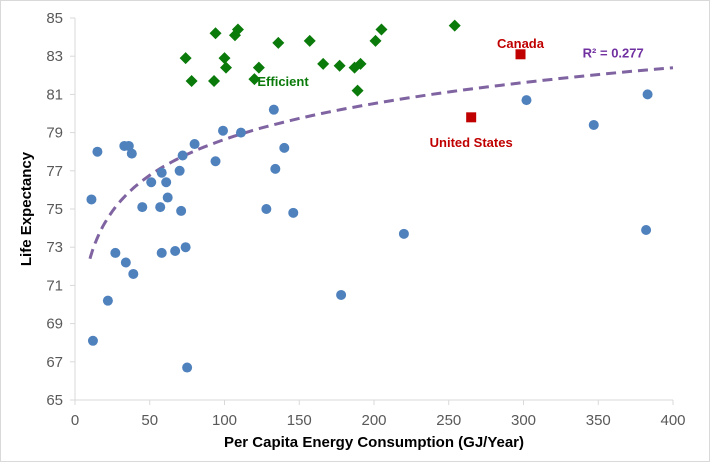 Image resolution: width=710 pixels, height=466 pixels. Describe the element at coordinates (448, 420) in the screenshot. I see `x-tick-label: 250` at that location.